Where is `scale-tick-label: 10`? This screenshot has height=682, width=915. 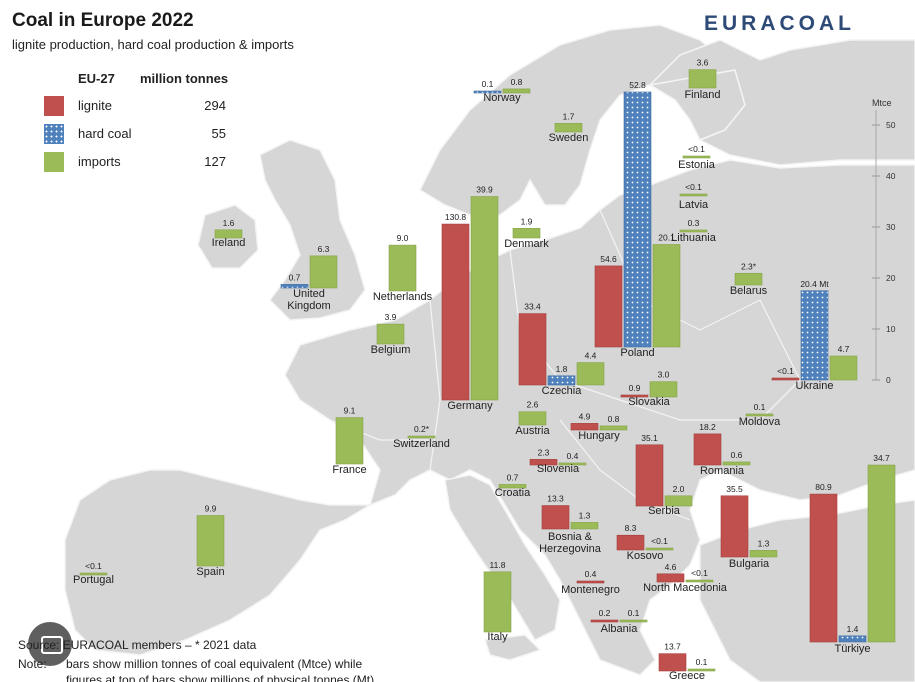
scale-tick-label: 10 is located at coordinates (891, 329).